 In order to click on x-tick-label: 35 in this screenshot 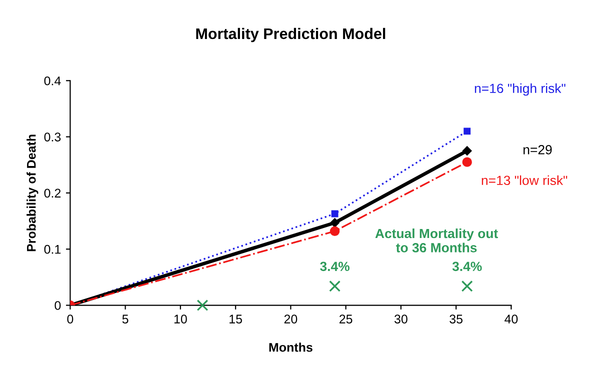, I will do `click(456, 319)`.